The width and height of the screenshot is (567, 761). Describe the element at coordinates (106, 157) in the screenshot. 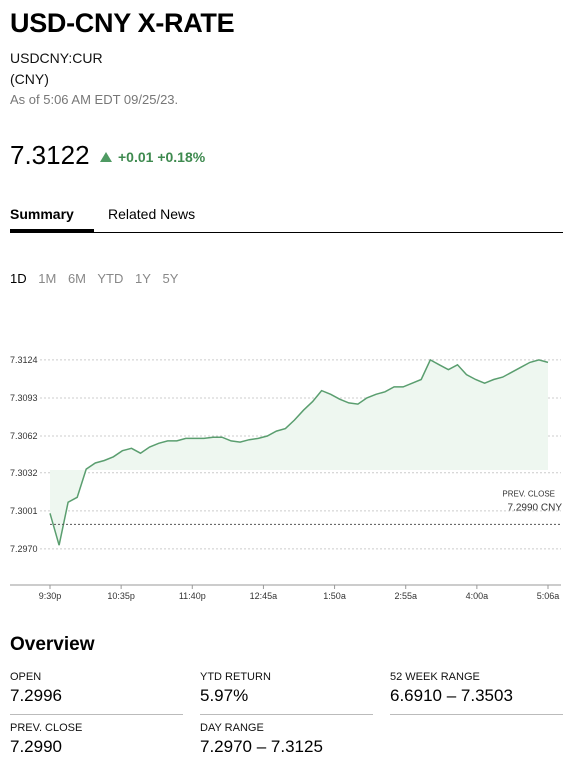

I see `up-arrow-icon` at that location.